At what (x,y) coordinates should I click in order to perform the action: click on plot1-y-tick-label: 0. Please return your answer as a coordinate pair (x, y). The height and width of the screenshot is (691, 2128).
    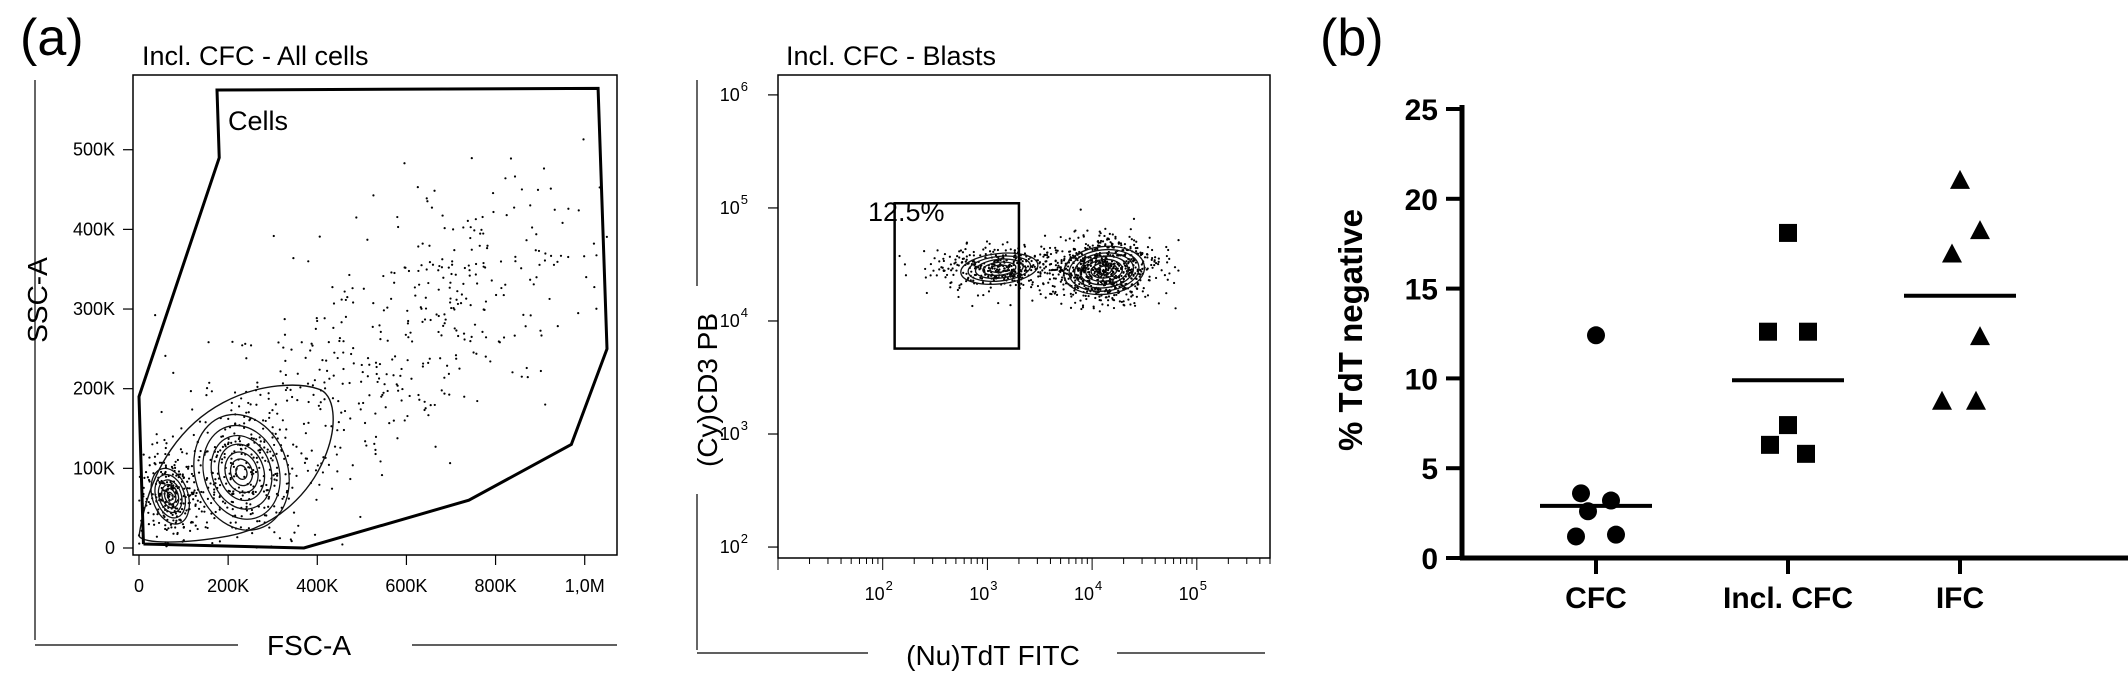
    Looking at the image, I should click on (110, 548).